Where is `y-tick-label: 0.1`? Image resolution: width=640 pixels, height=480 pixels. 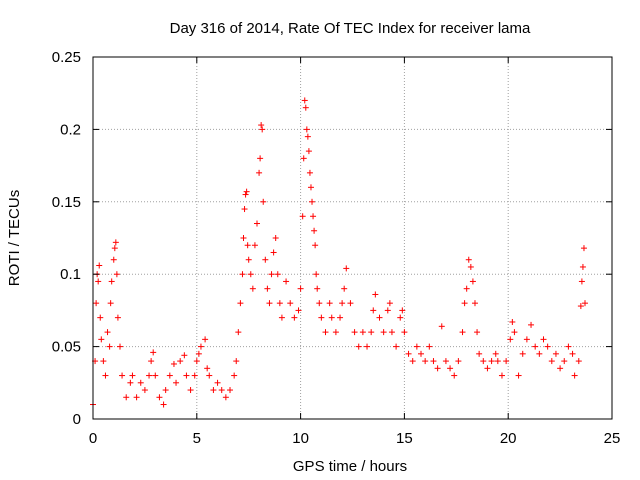 y-tick-label: 0.1 is located at coordinates (70, 274).